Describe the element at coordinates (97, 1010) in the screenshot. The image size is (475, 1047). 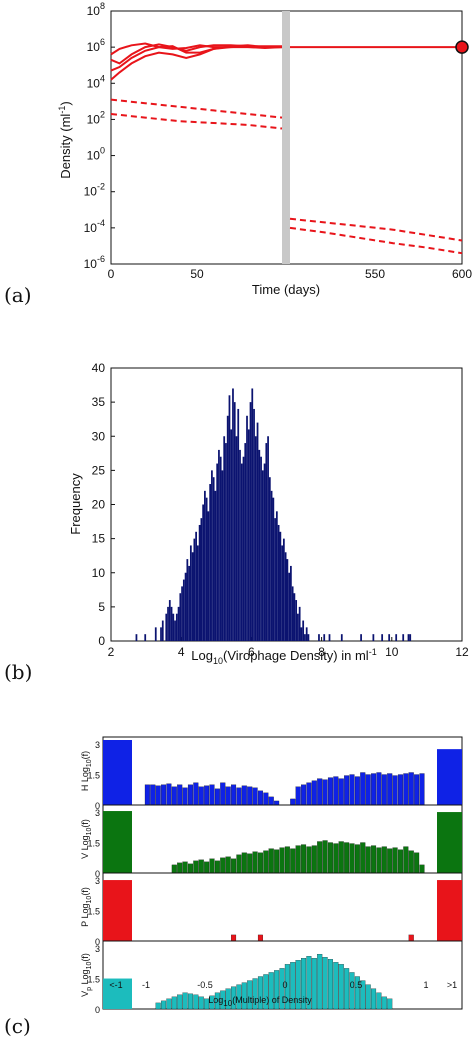
I see `c-ytick-label: 0` at that location.